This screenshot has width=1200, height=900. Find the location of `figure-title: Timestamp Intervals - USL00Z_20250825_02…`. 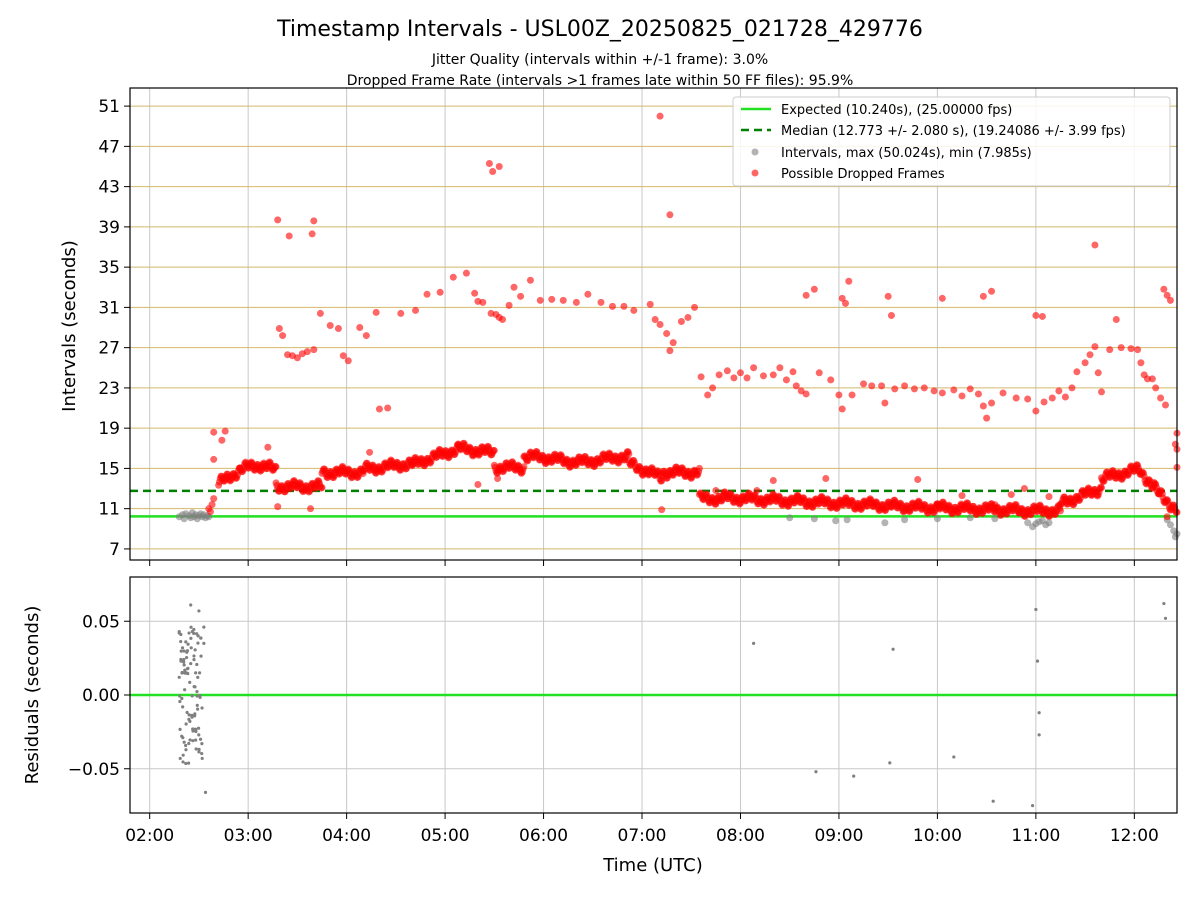

figure-title: Timestamp Intervals - USL00Z_20250825_02… is located at coordinates (599, 29).